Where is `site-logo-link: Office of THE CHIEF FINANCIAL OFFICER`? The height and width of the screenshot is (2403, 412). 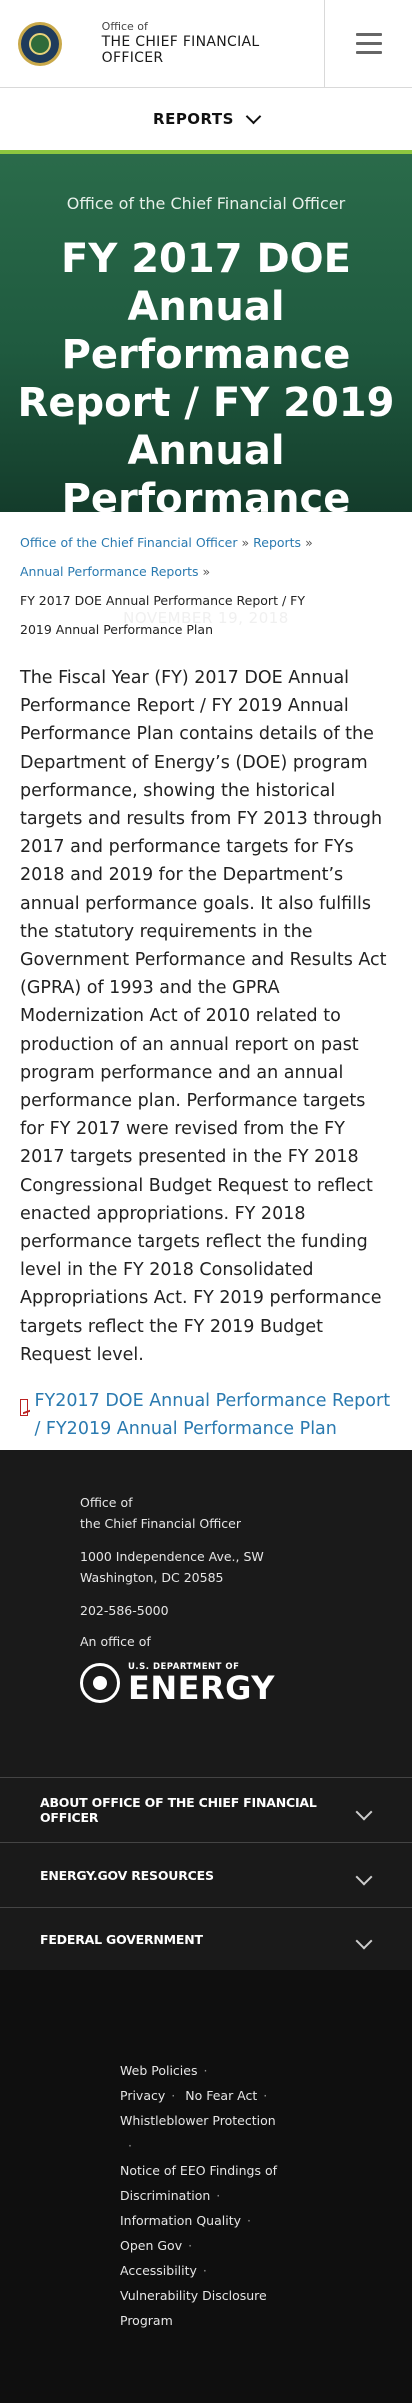 site-logo-link: Office of THE CHIEF FINANCIAL OFFICER is located at coordinates (162, 43).